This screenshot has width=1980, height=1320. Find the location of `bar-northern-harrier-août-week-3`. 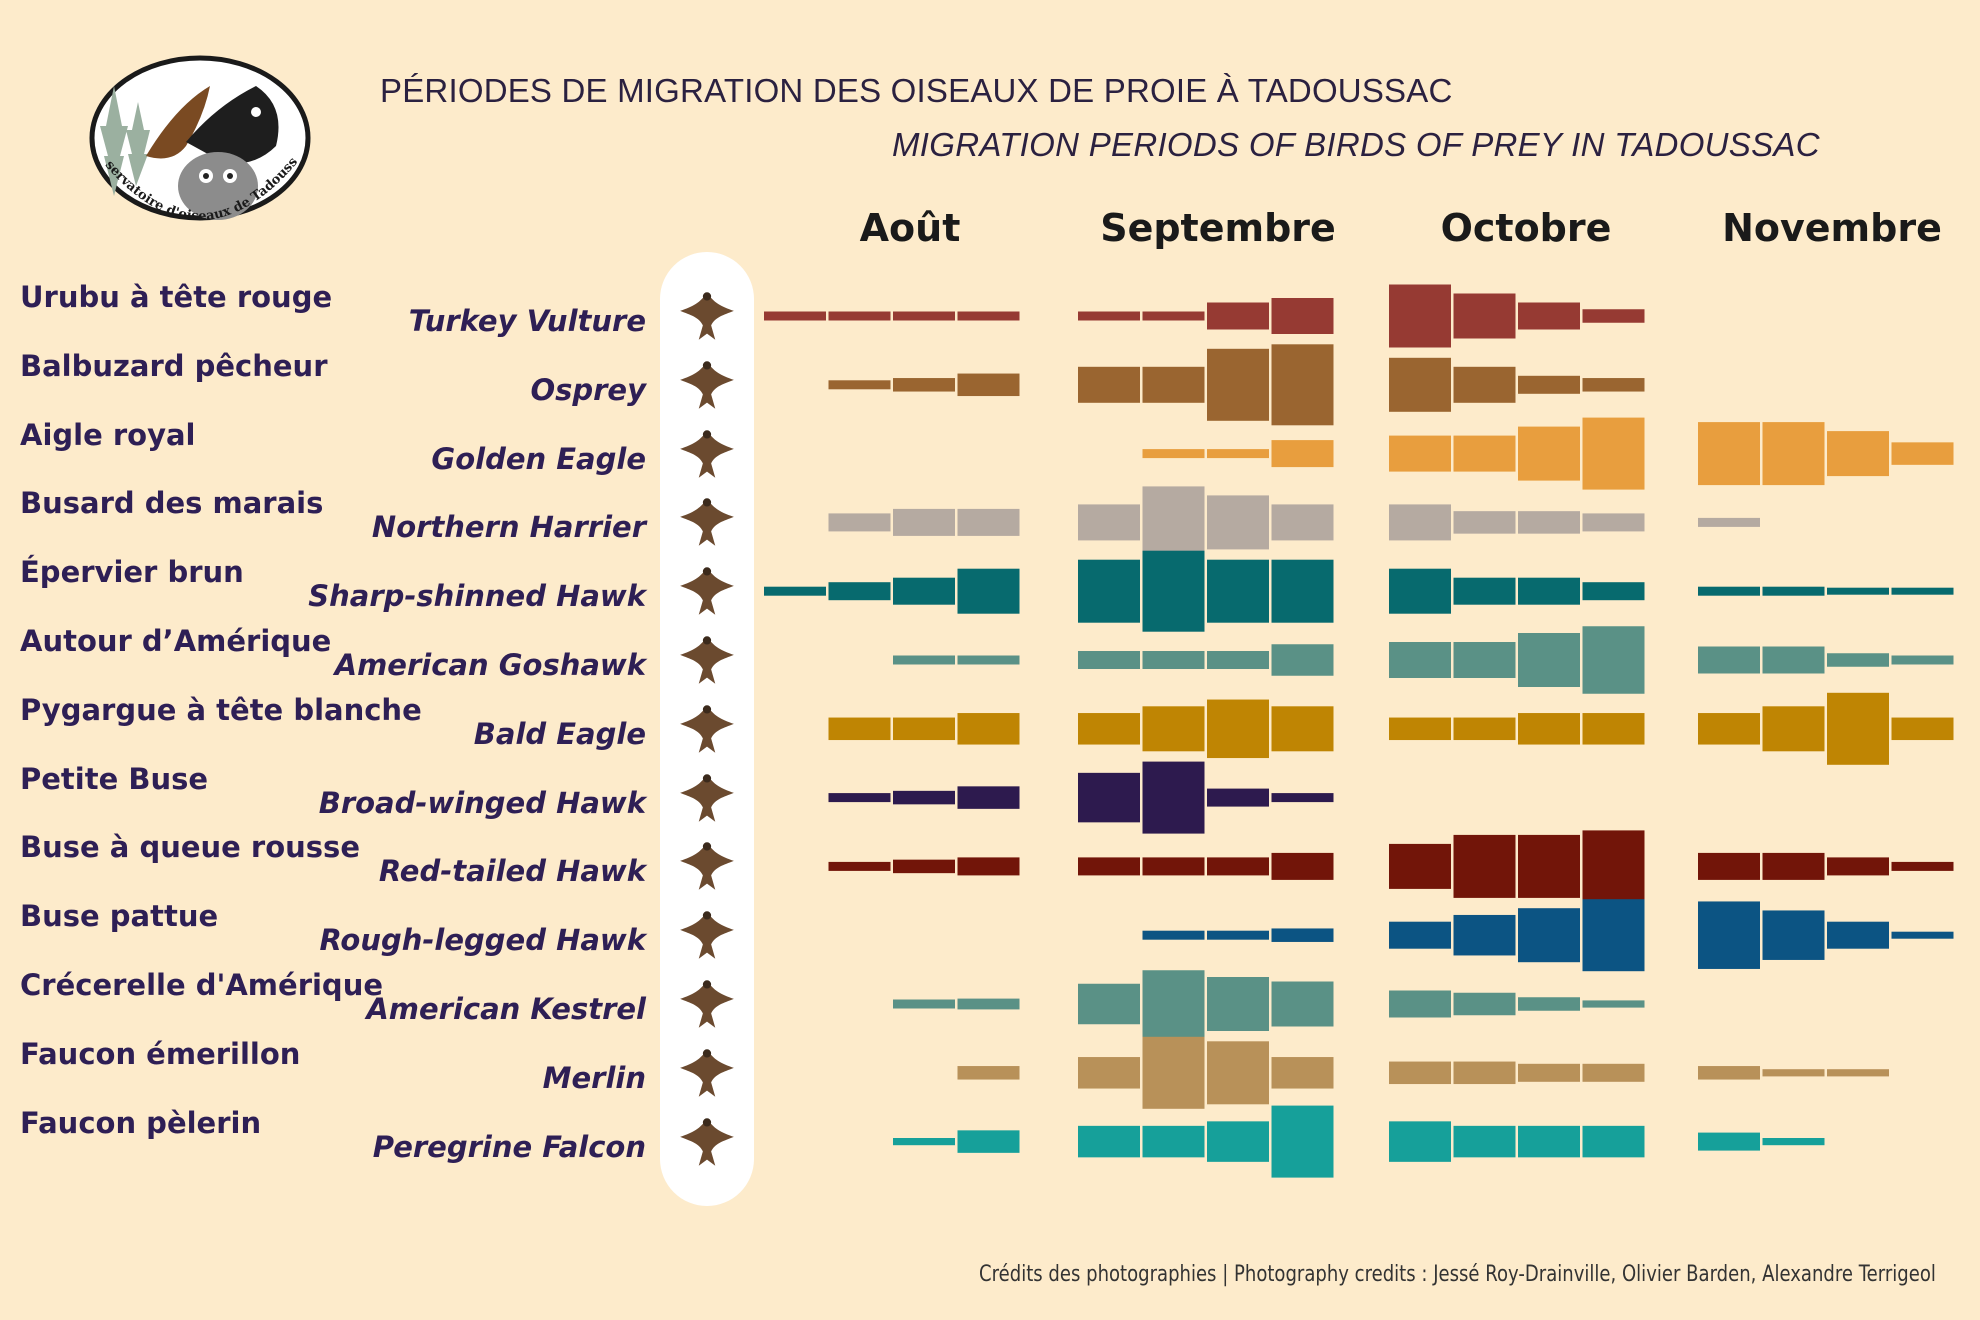

bar-northern-harrier-août-week-3 is located at coordinates (924, 522).